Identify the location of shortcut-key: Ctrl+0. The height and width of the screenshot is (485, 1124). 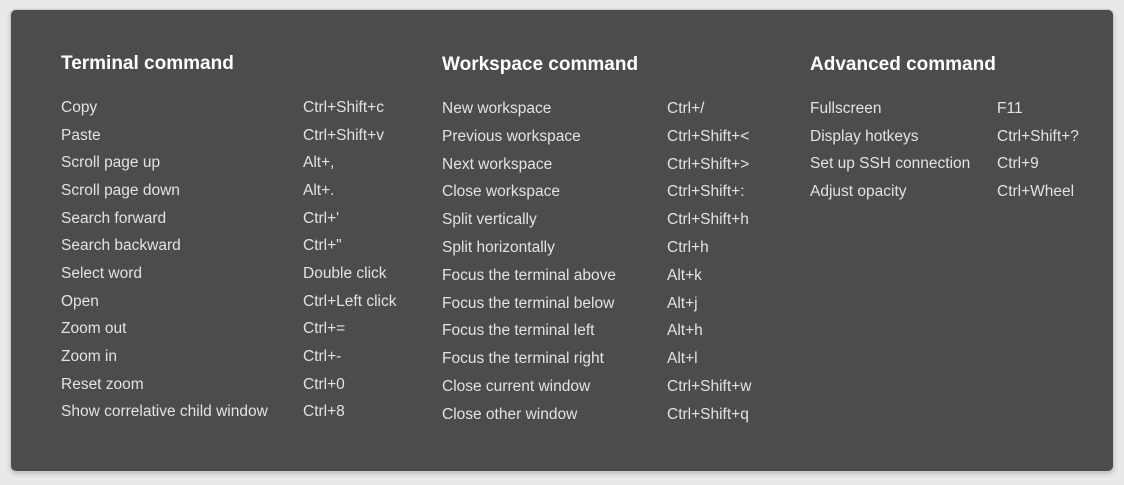
(324, 384).